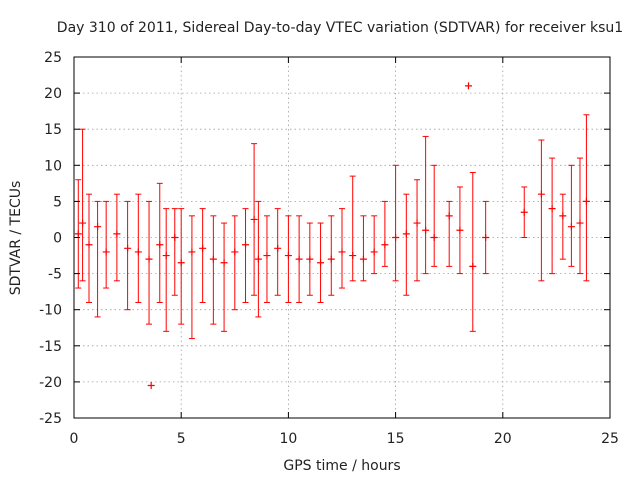 The height and width of the screenshot is (480, 640). What do you see at coordinates (57, 239) in the screenshot?
I see `y-tick-label: 0` at bounding box center [57, 239].